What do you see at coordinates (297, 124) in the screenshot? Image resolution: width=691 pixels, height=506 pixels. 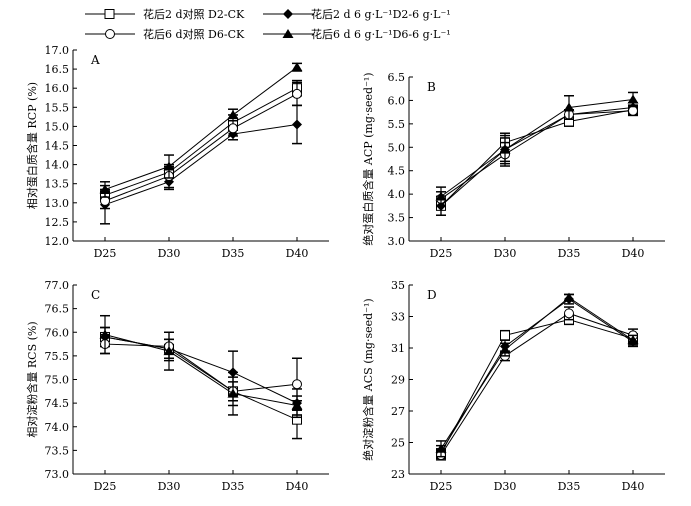 I see `filled-diamond-marker` at bounding box center [297, 124].